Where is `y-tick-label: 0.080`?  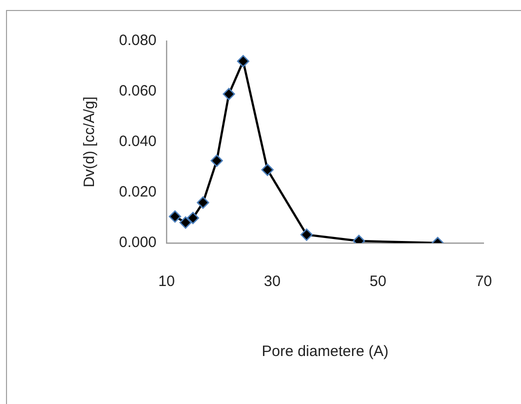 y-tick-label: 0.080 is located at coordinates (137, 41).